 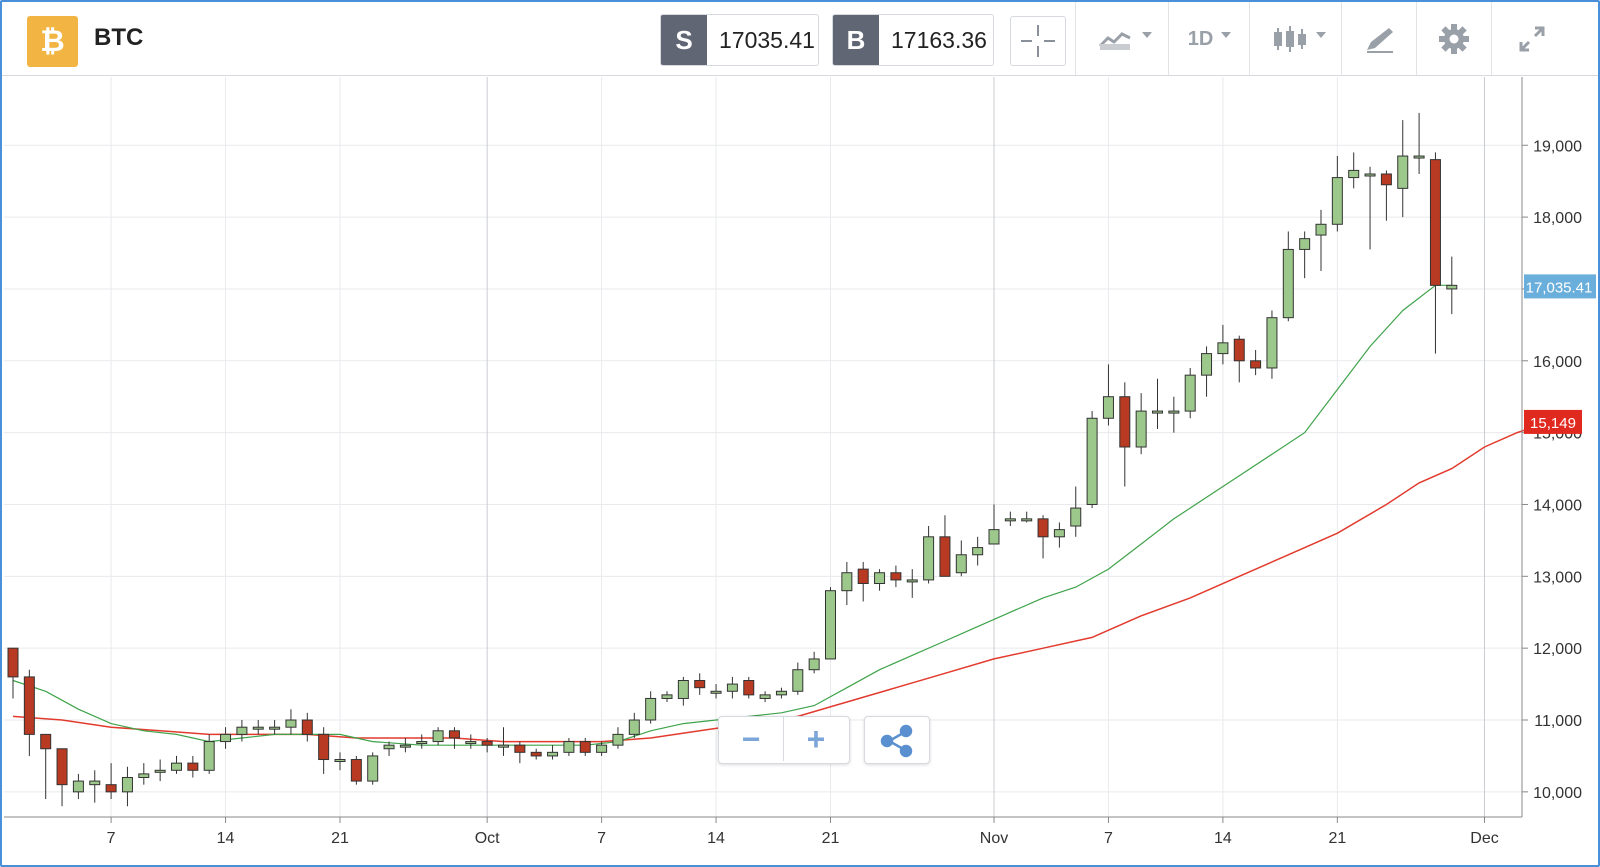 What do you see at coordinates (1321, 35) in the screenshot?
I see `chevron-down-icon` at bounding box center [1321, 35].